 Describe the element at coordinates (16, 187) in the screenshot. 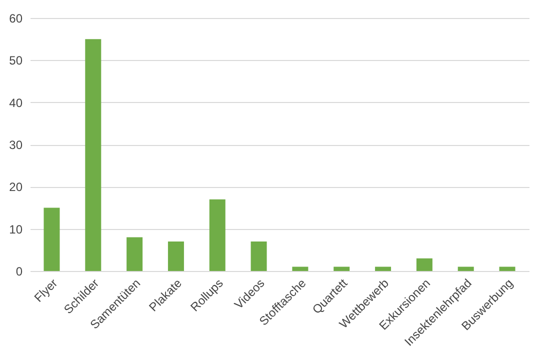

I see `y-tick-label: 20` at that location.